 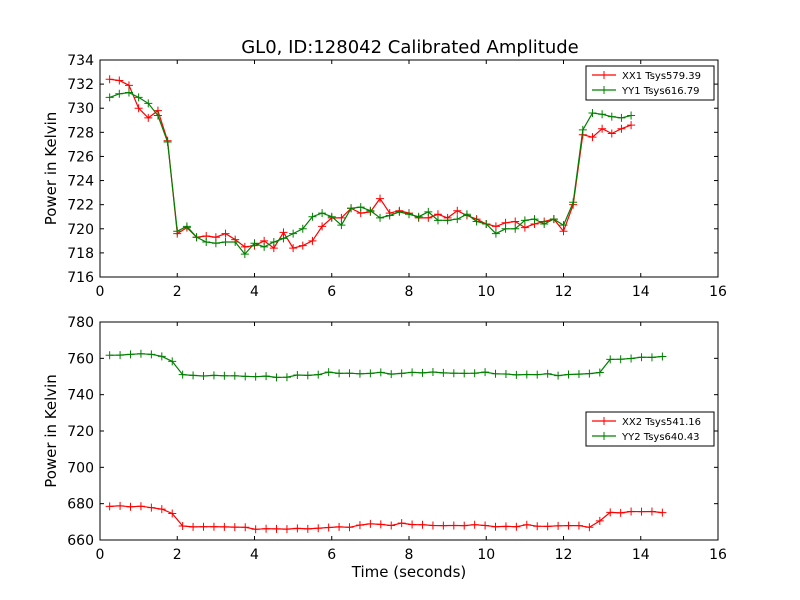 What do you see at coordinates (80, 359) in the screenshot?
I see `y-tick-label: 760` at bounding box center [80, 359].